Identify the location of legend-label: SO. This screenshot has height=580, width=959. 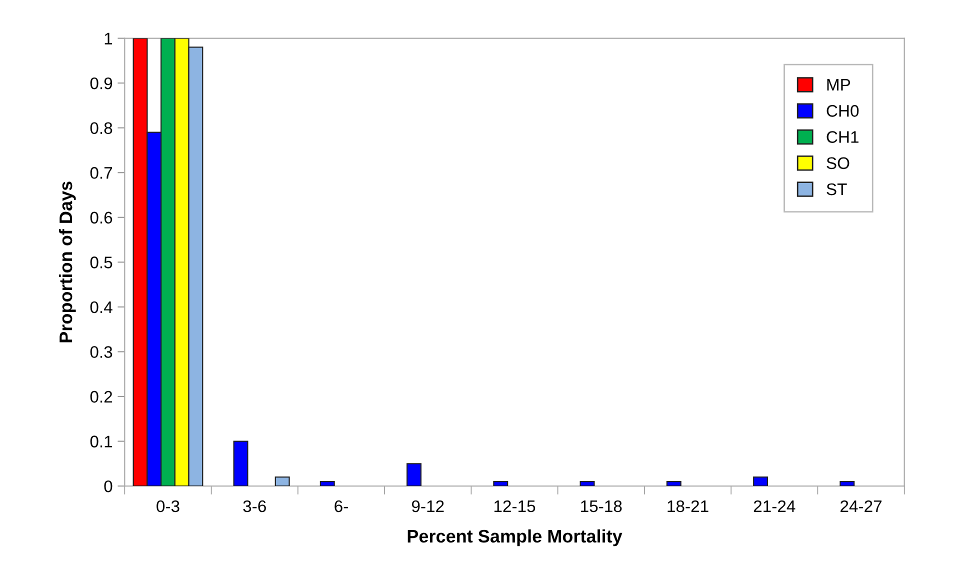
(838, 163).